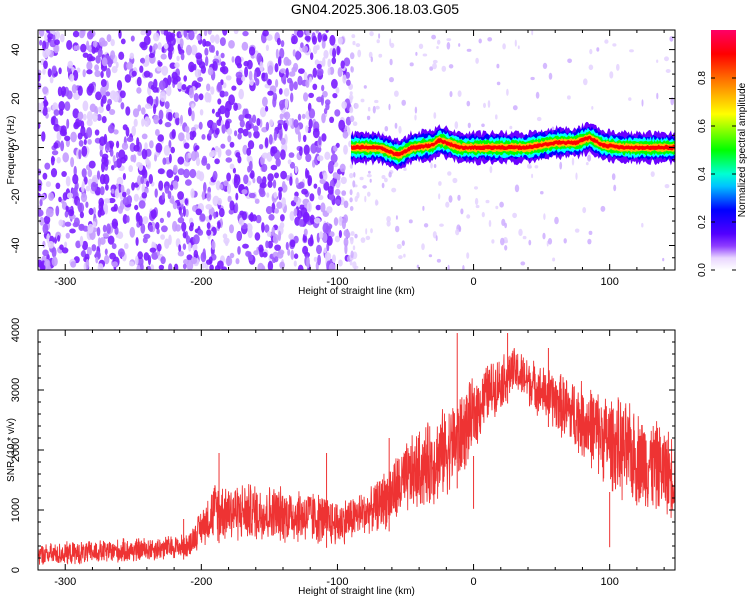 The image size is (750, 600). Describe the element at coordinates (702, 270) in the screenshot. I see `colorbar-tick-label: 0.0` at that location.